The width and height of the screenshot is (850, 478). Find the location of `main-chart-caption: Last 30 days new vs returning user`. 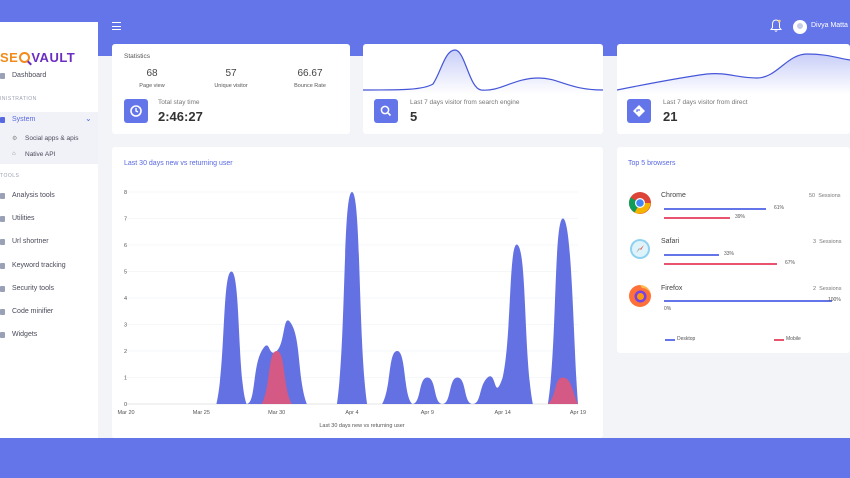

main-chart-caption: Last 30 days new vs returning user is located at coordinates (362, 426).